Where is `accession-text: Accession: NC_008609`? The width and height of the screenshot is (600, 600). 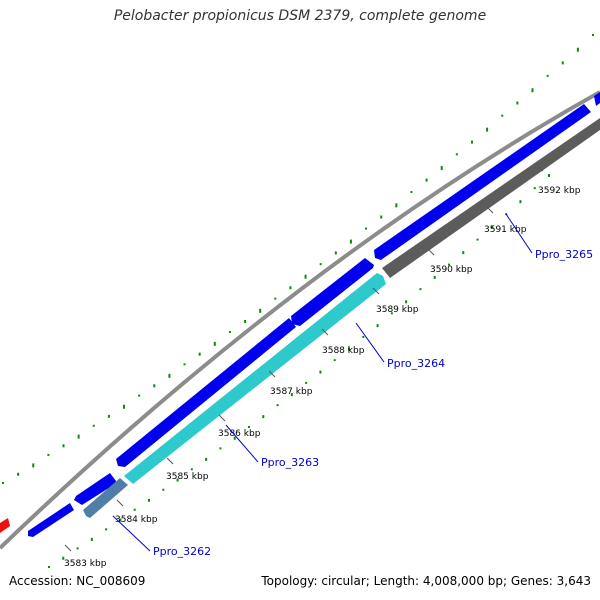
accession-text: Accession: NC_008609 is located at coordinates (77, 581).